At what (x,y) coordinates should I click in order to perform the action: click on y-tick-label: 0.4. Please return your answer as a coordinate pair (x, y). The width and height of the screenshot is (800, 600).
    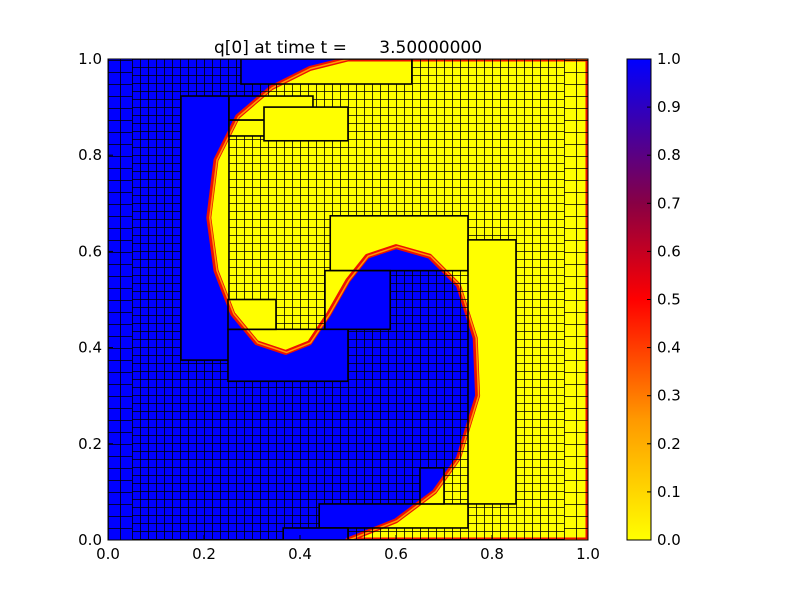
    Looking at the image, I should click on (90, 348).